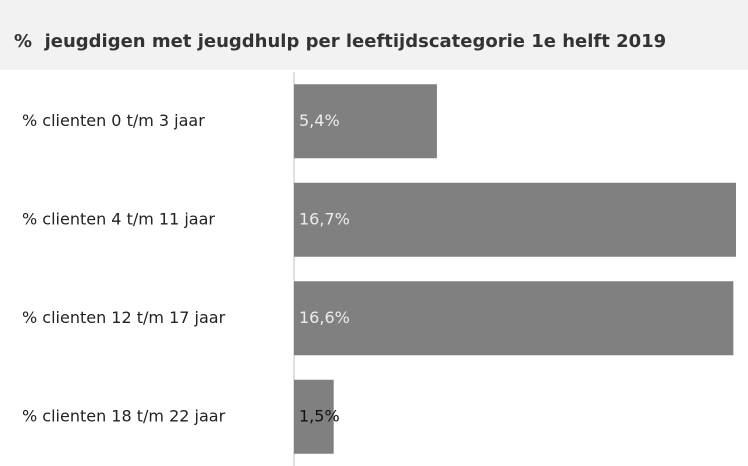  Describe the element at coordinates (319, 415) in the screenshot. I see `value-label: 1,5%` at that location.